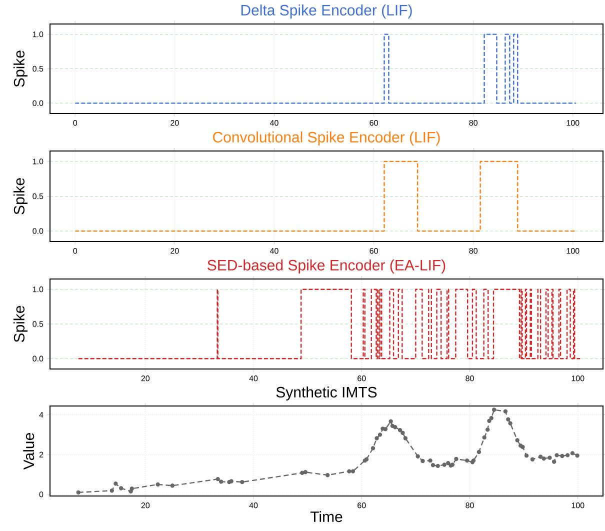 Image resolution: width=605 pixels, height=531 pixels. I want to click on chart-title: Delta Spike Encoder (LIF), so click(326, 11).